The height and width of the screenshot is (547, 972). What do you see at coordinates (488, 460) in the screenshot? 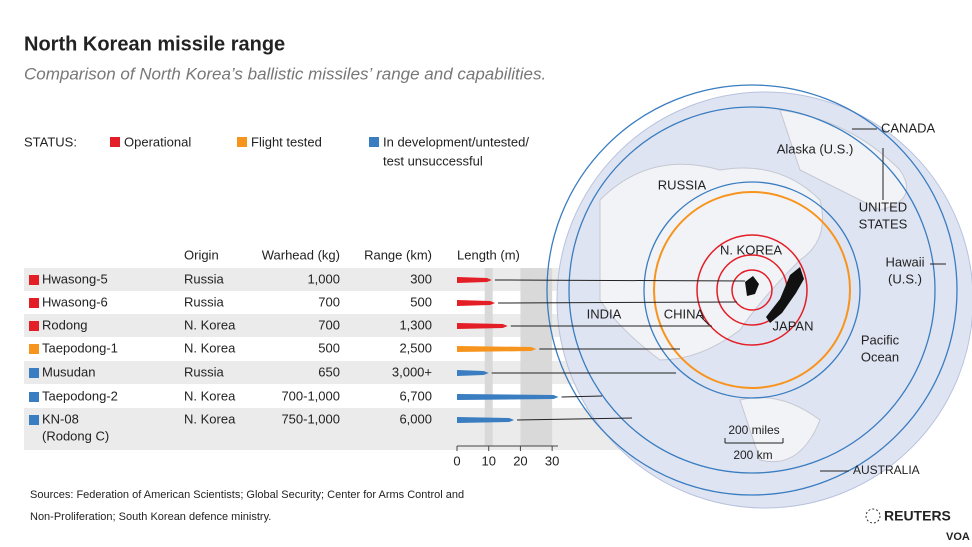
I see `x-tick-label: 10` at bounding box center [488, 460].